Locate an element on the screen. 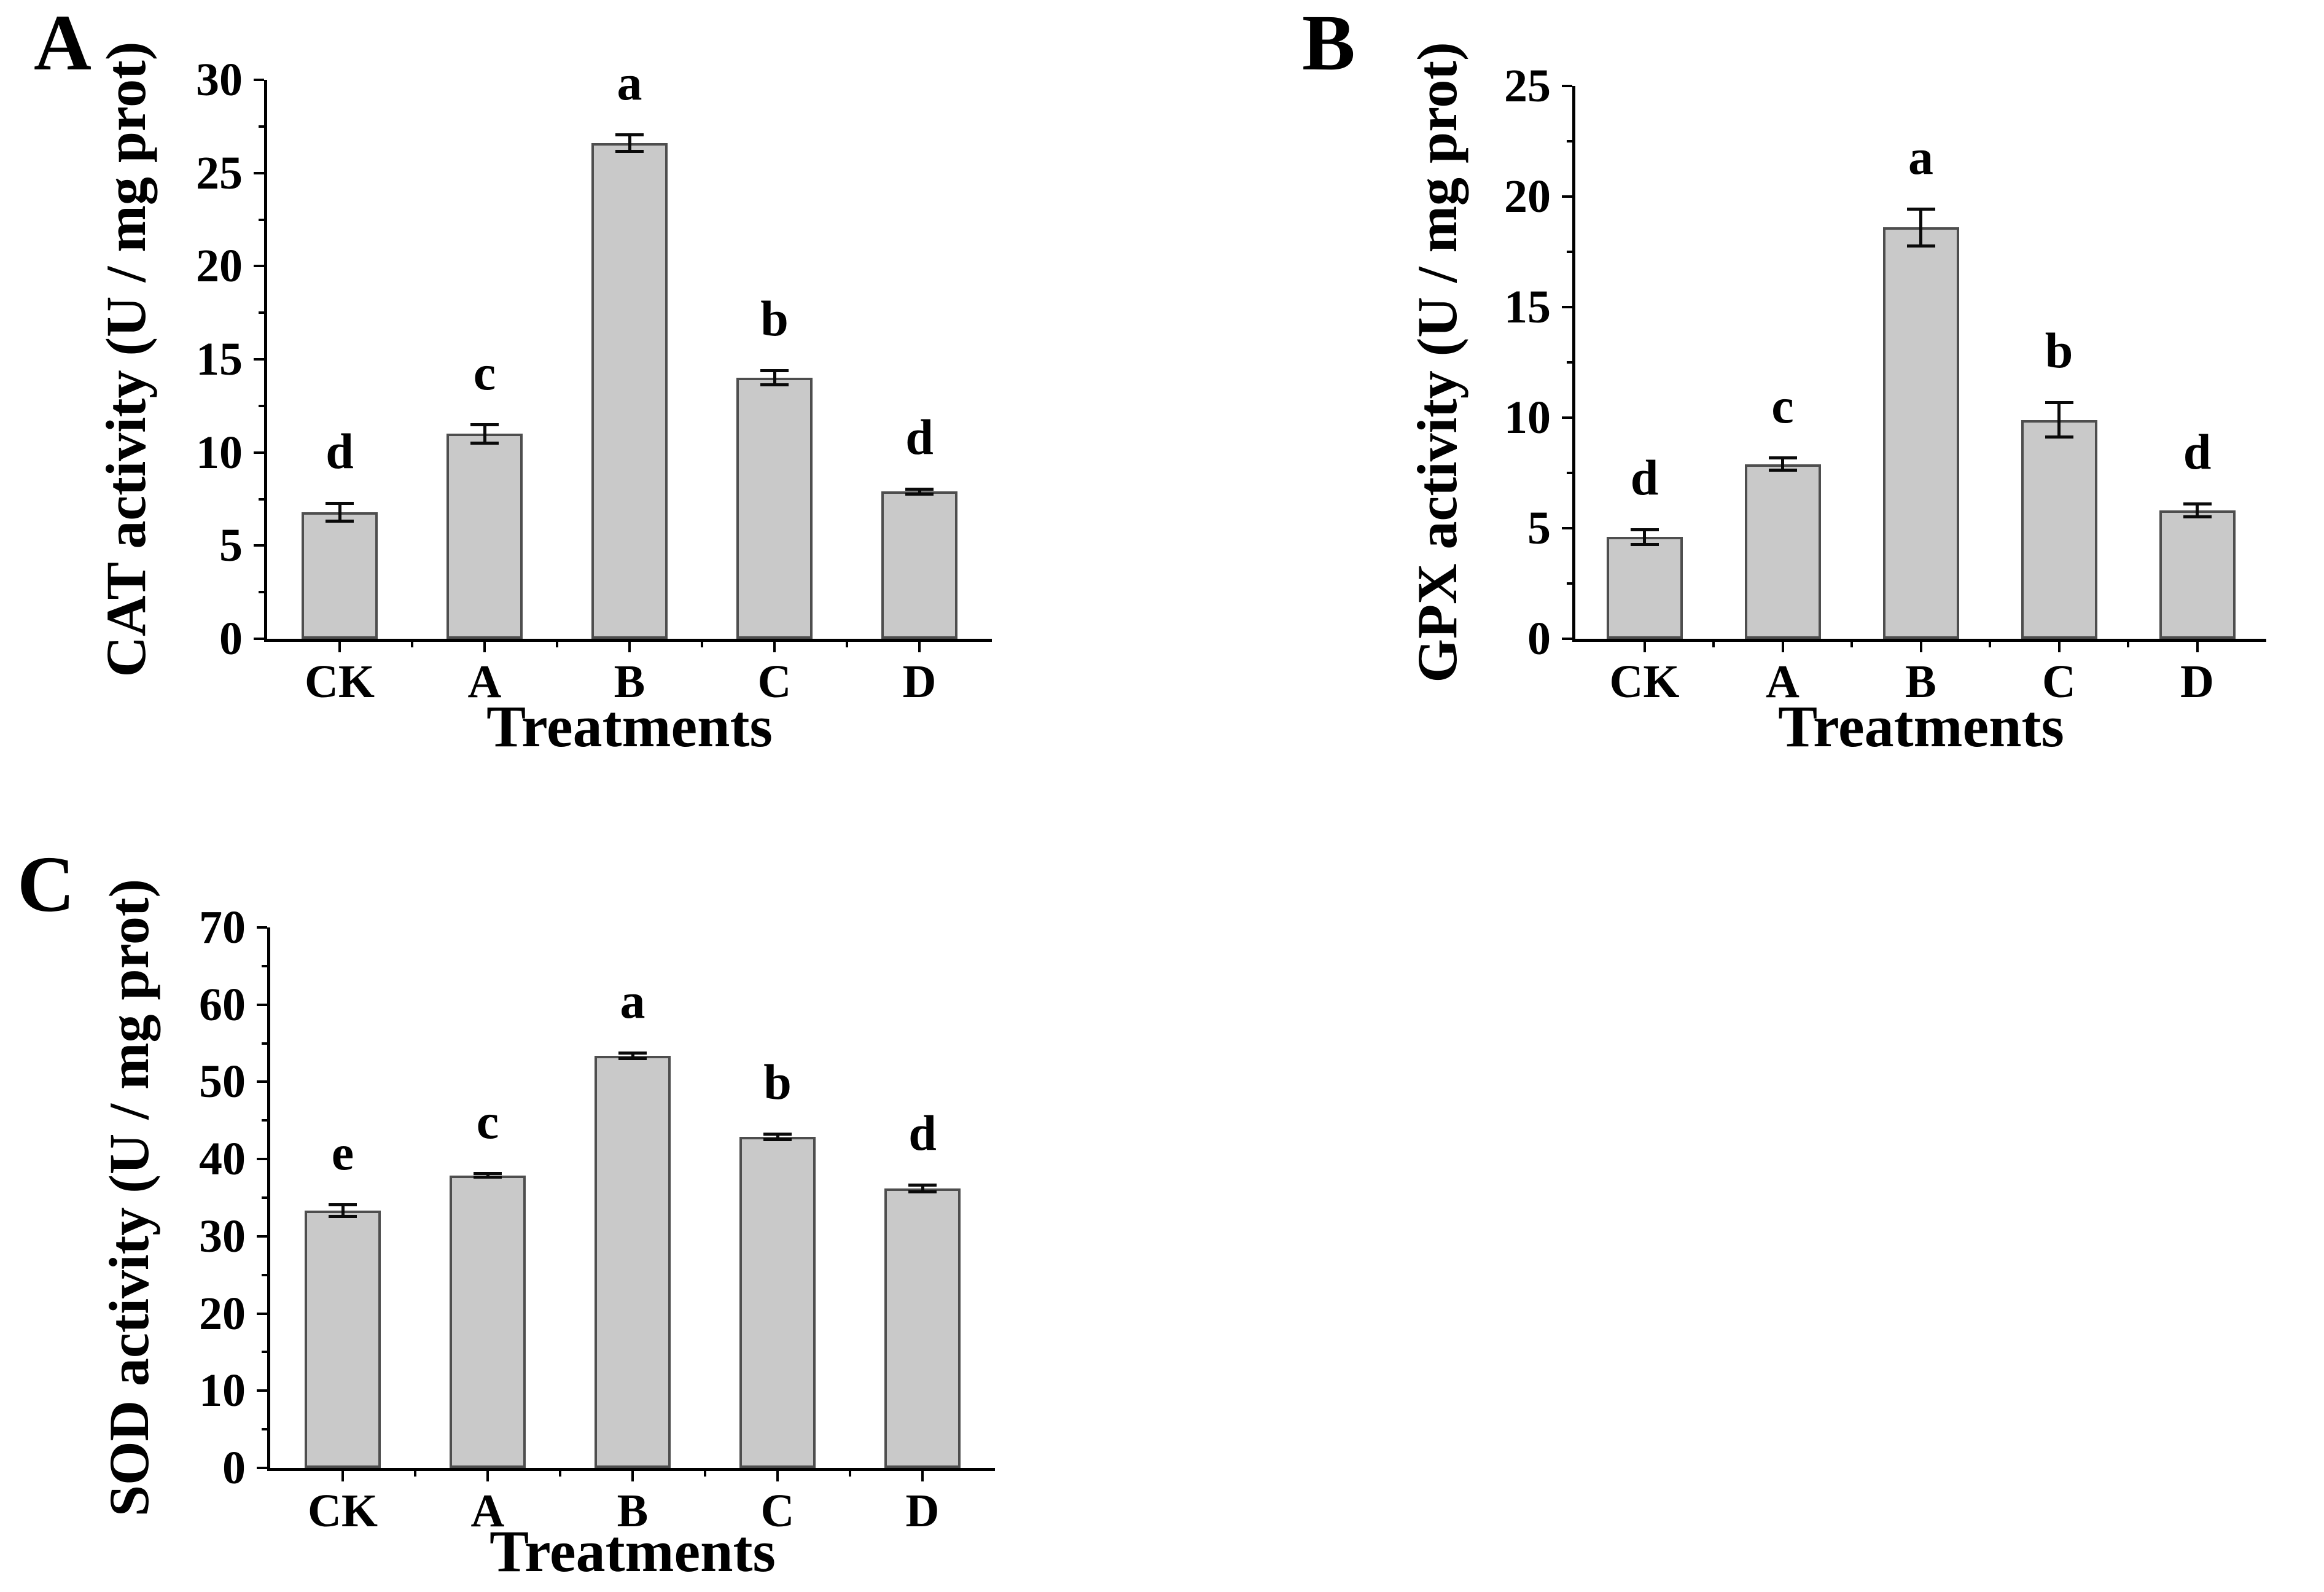  x-category-label: D is located at coordinates (922, 1511).